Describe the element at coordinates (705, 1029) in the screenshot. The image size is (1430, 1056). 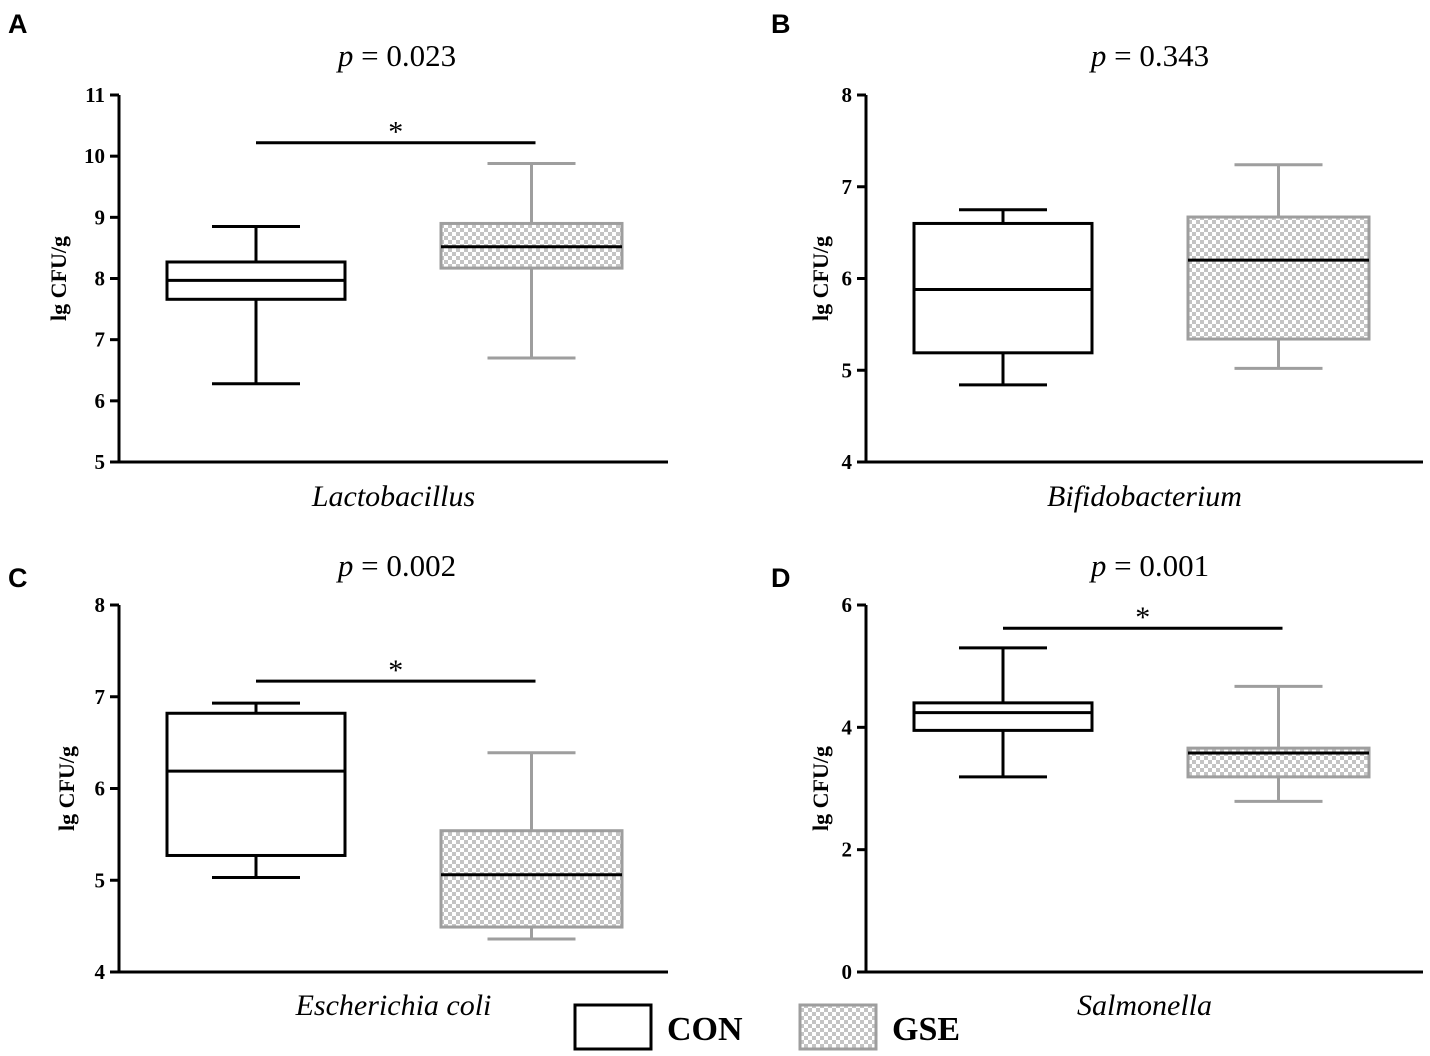
I see `legend-label-con: CON` at that location.